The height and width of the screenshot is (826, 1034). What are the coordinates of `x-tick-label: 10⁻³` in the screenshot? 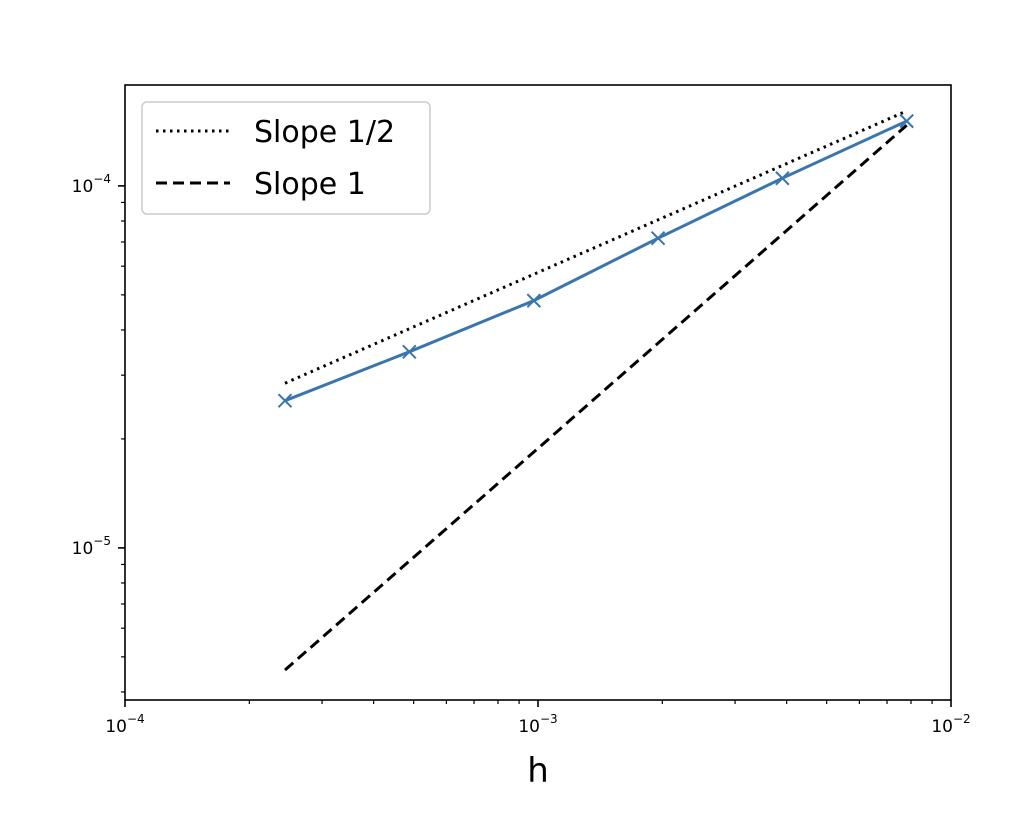 It's located at (537, 724).